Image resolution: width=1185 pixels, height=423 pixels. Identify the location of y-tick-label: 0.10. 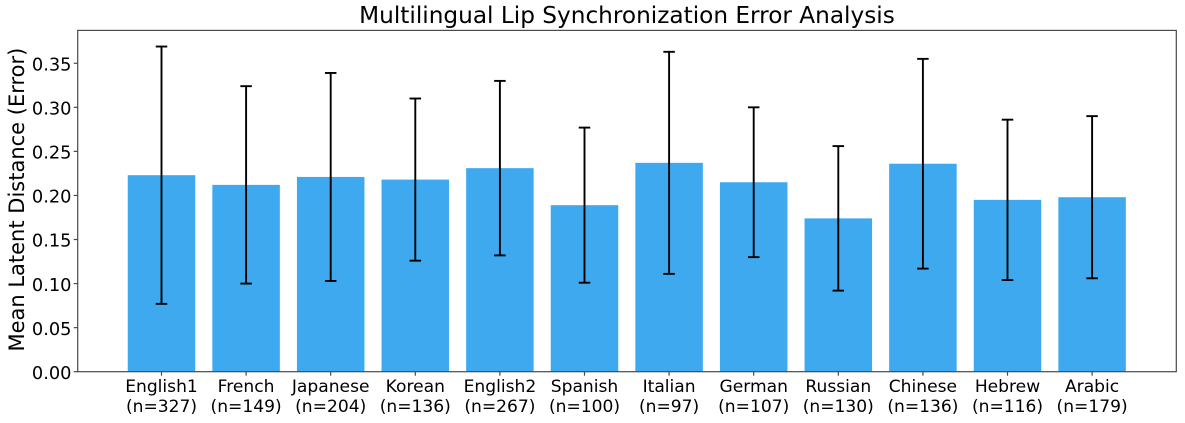
(52, 285).